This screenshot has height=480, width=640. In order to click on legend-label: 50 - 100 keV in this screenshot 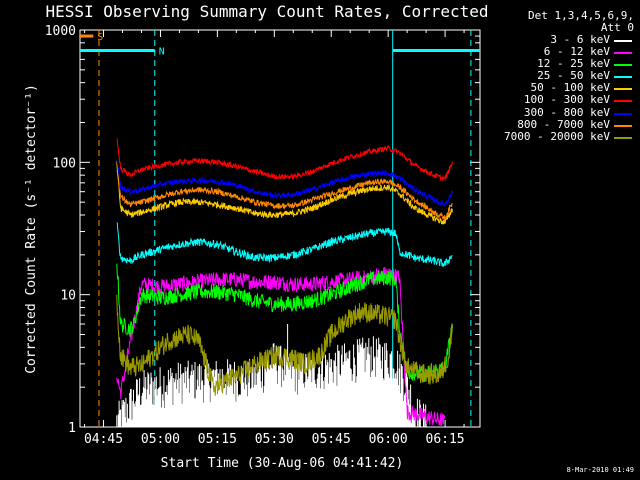, I will do `click(570, 88)`.